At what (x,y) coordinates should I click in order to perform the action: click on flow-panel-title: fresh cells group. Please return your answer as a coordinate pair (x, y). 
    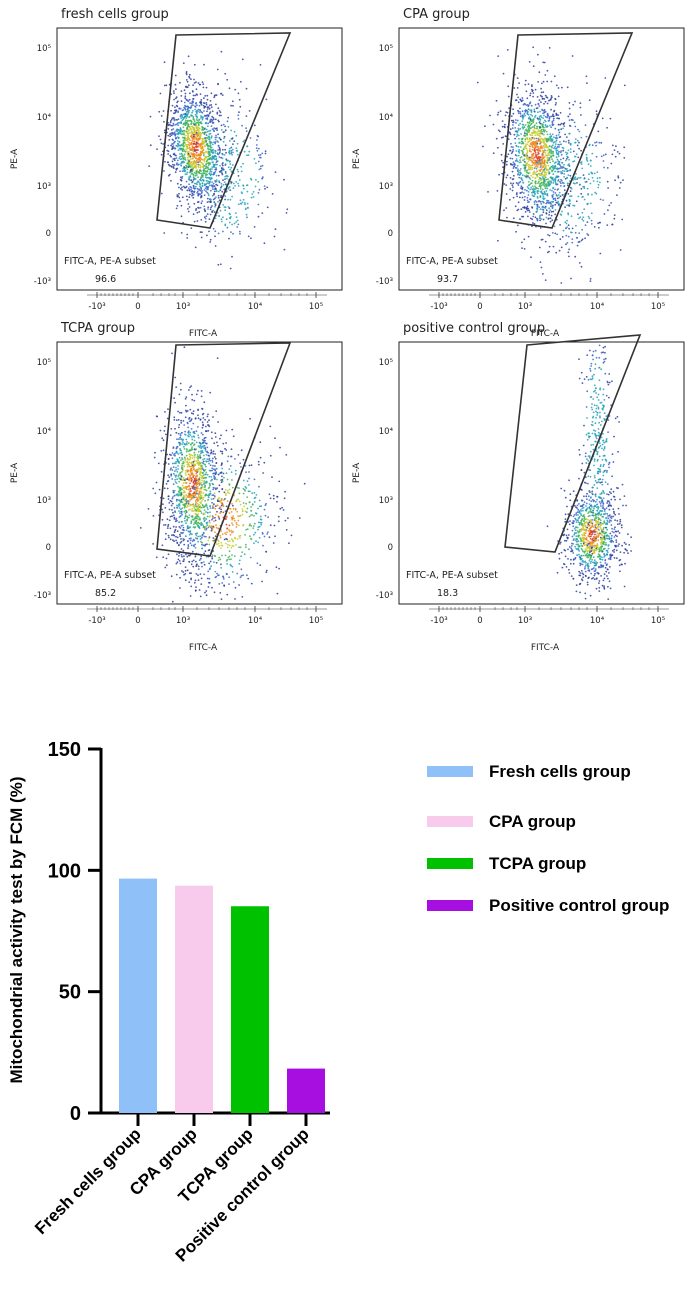
    Looking at the image, I should click on (115, 14).